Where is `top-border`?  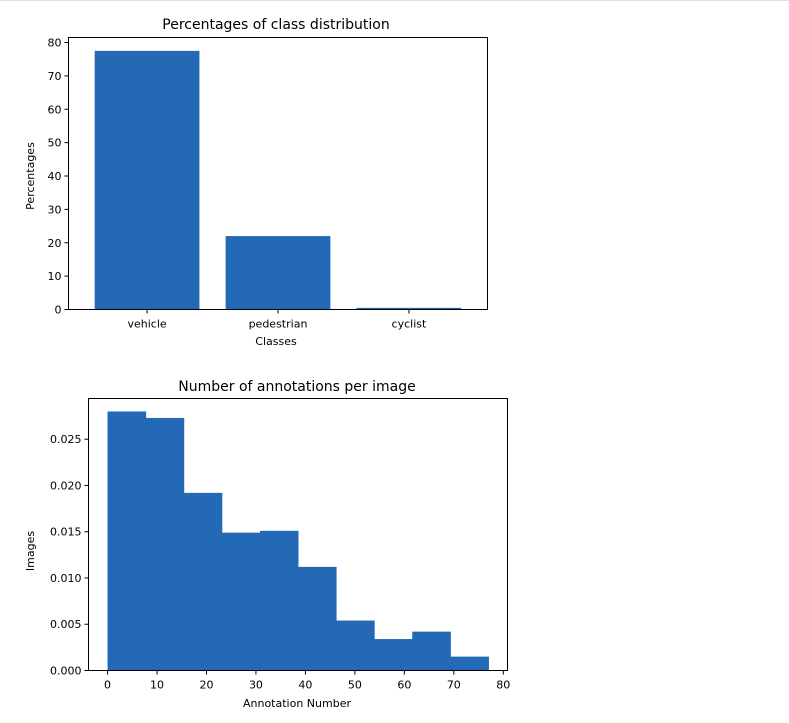
top-border is located at coordinates (394, 0).